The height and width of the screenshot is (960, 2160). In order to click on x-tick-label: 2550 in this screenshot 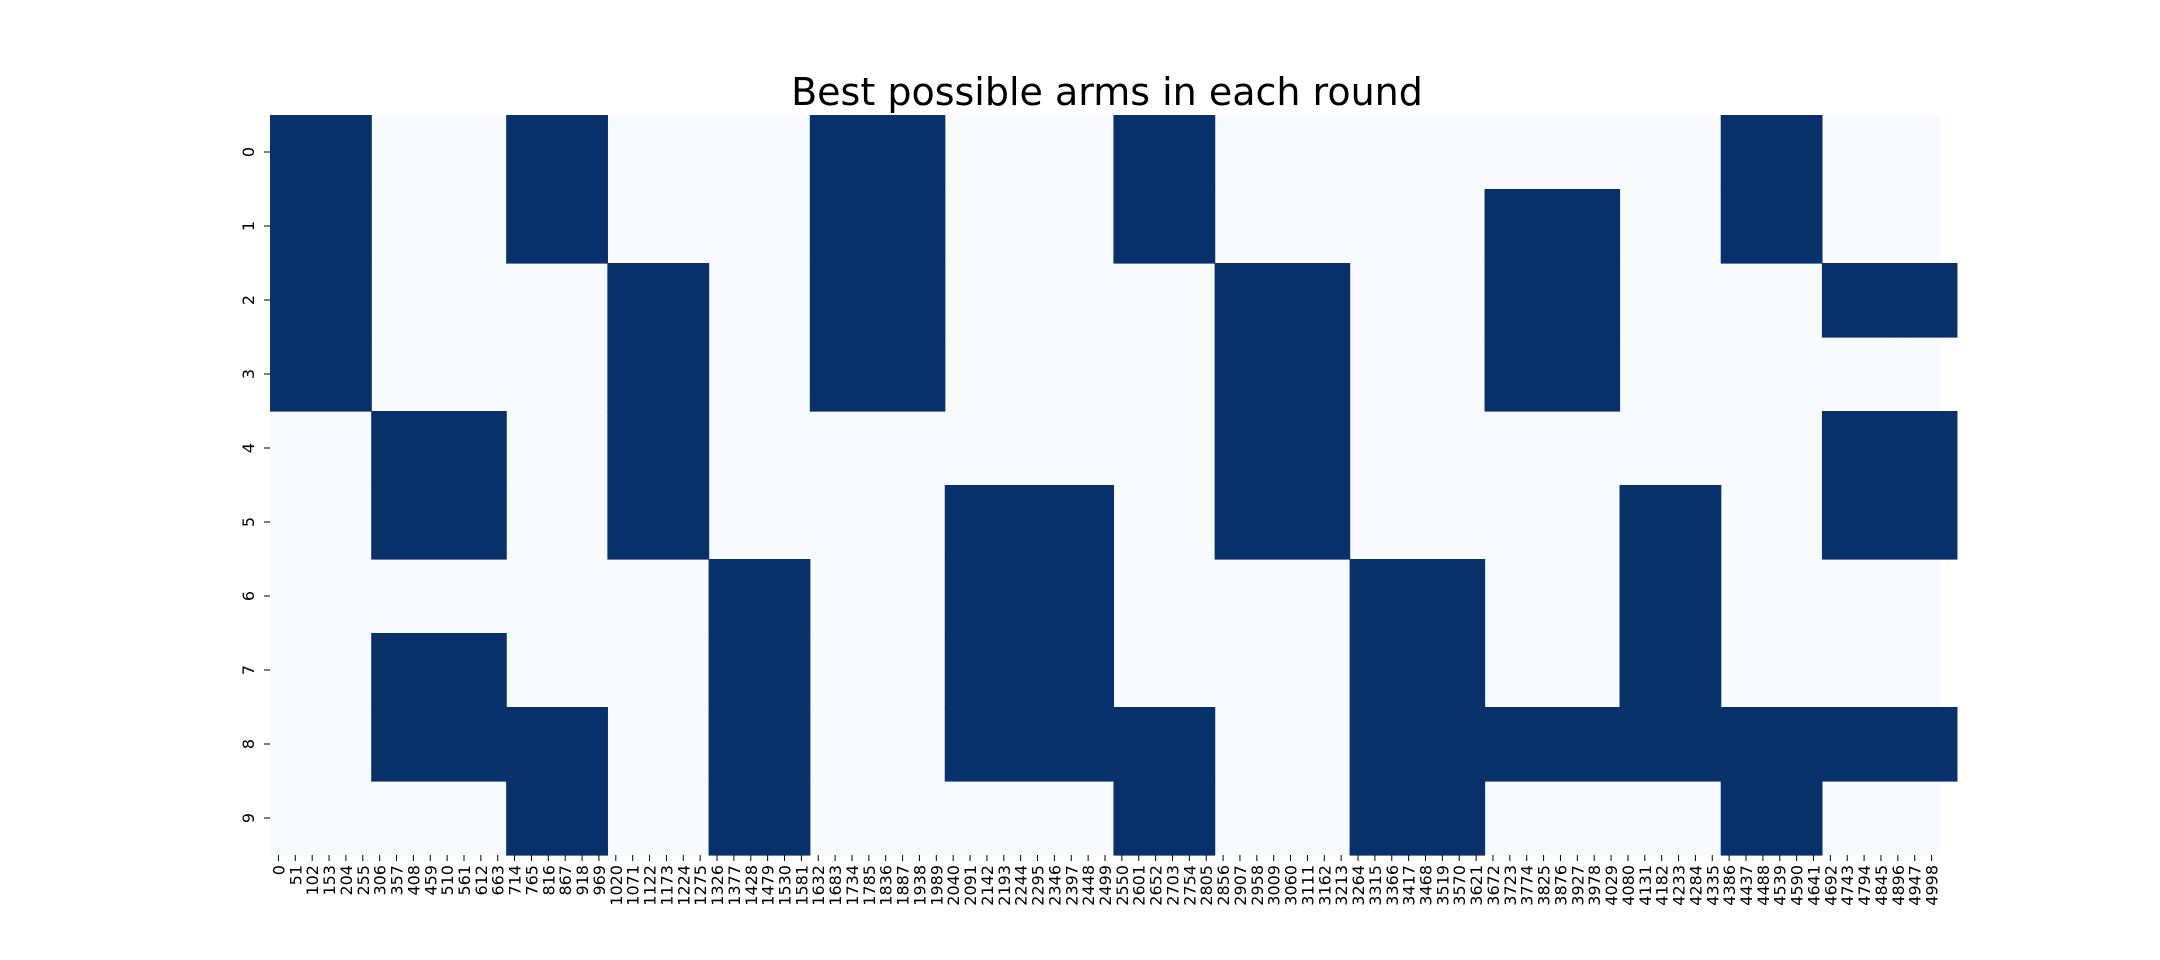, I will do `click(1122, 885)`.